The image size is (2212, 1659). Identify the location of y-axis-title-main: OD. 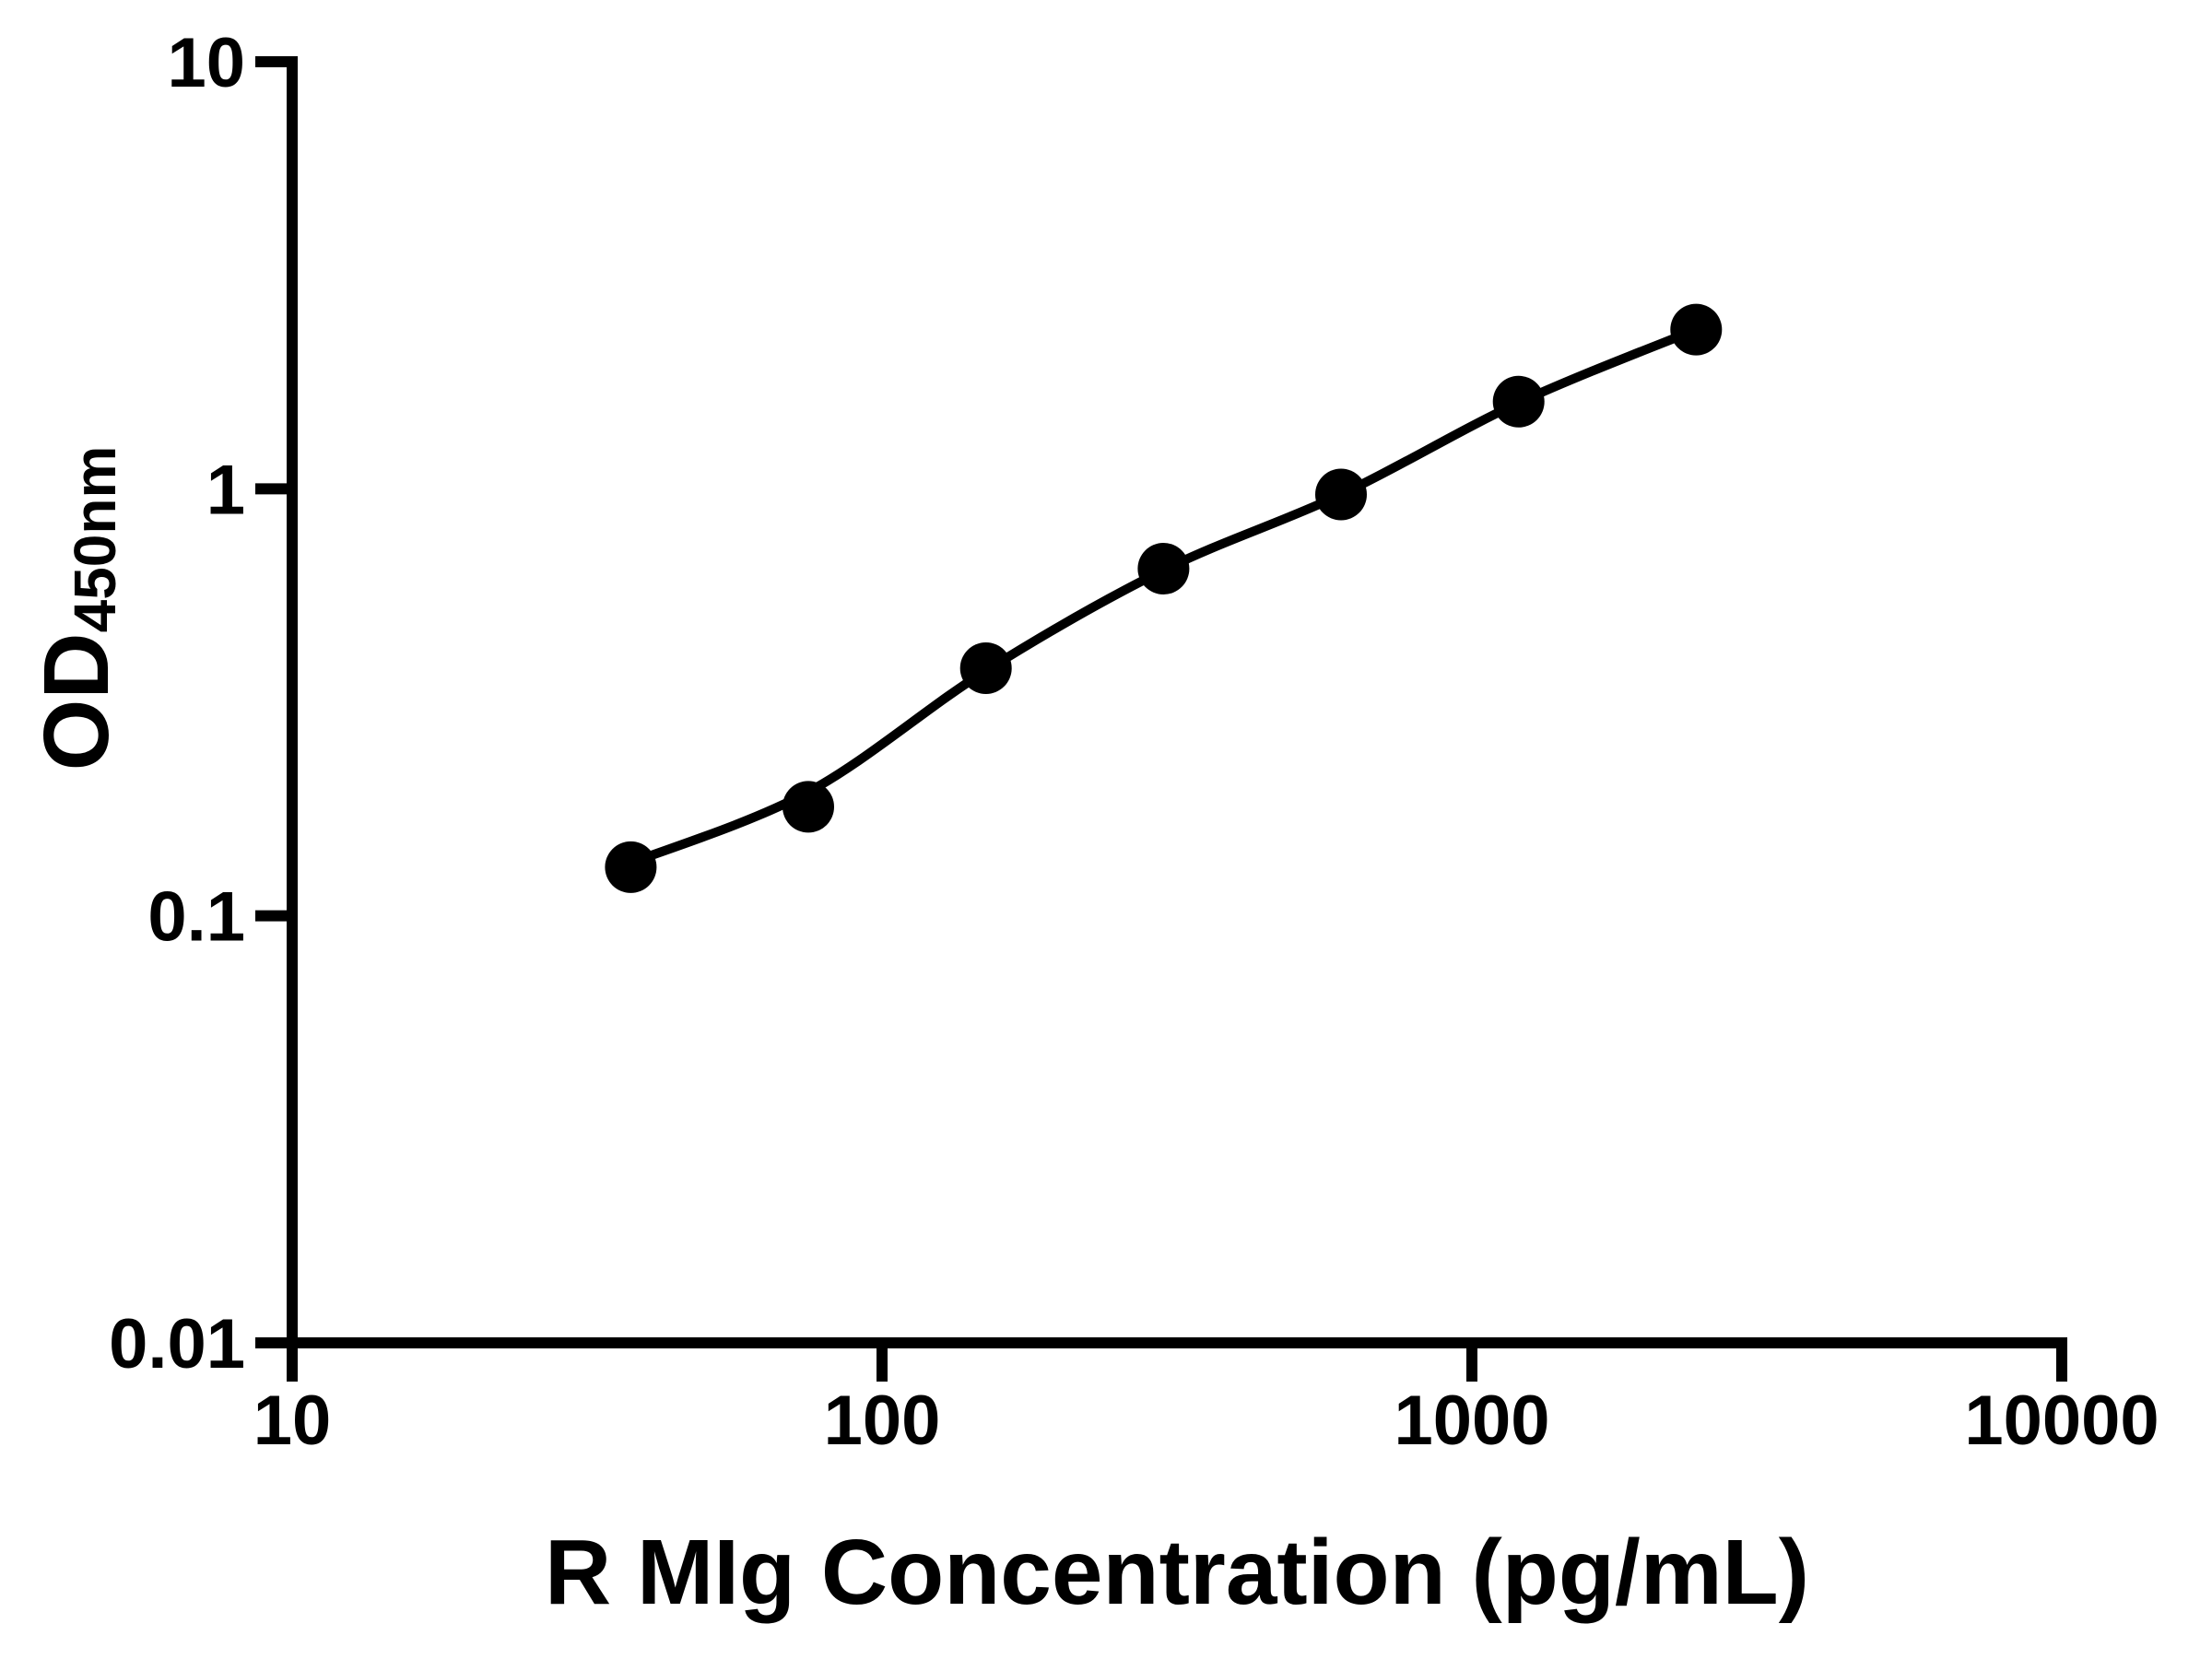
(76, 701).